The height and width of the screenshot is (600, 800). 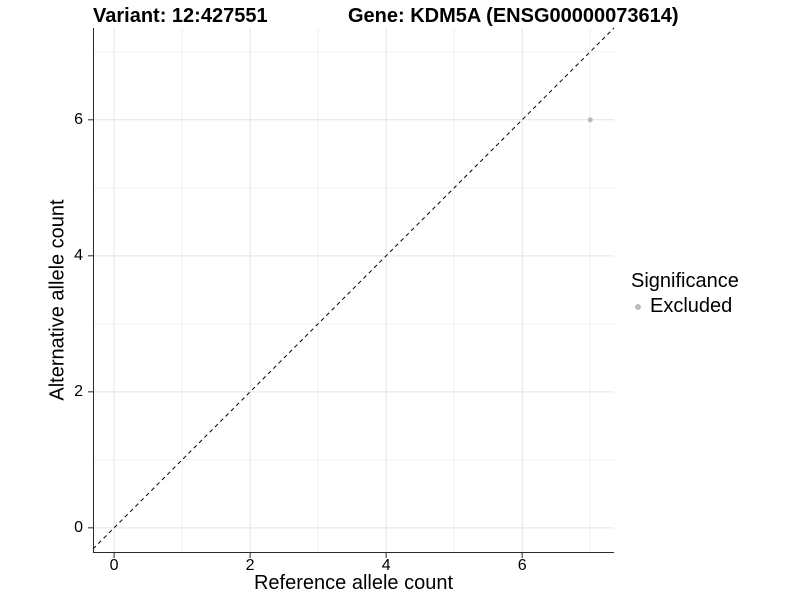 I want to click on legend-item-excluded: Excluded, so click(x=685, y=306).